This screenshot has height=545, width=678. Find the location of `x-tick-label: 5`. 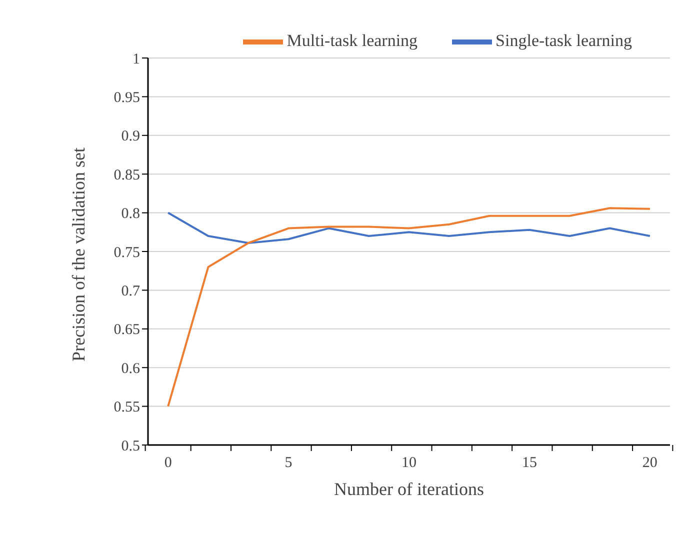

x-tick-label: 5 is located at coordinates (288, 463).